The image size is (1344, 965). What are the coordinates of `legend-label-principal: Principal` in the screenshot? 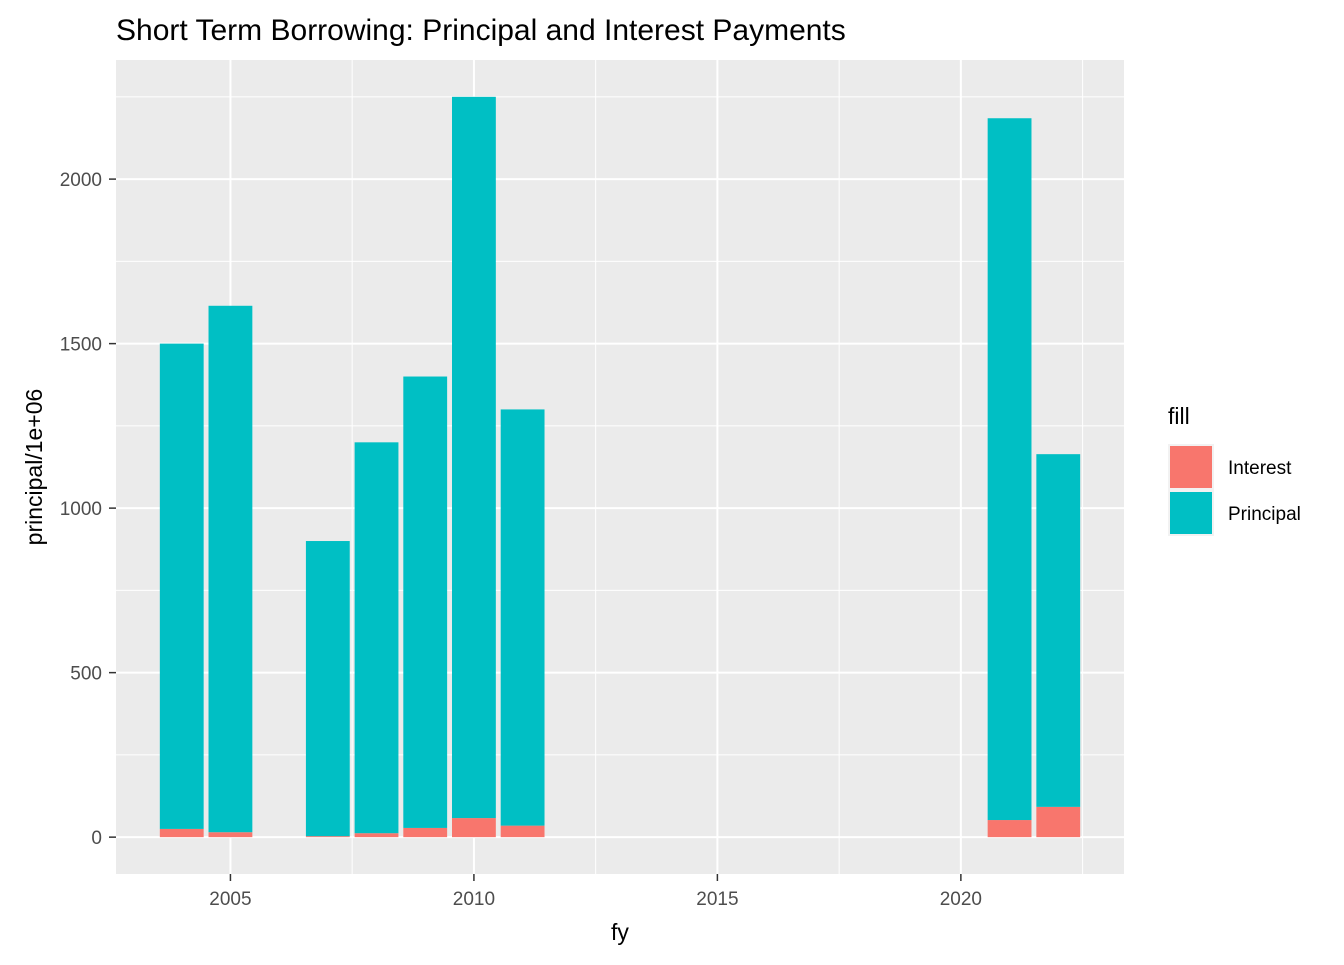 It's located at (1264, 514).